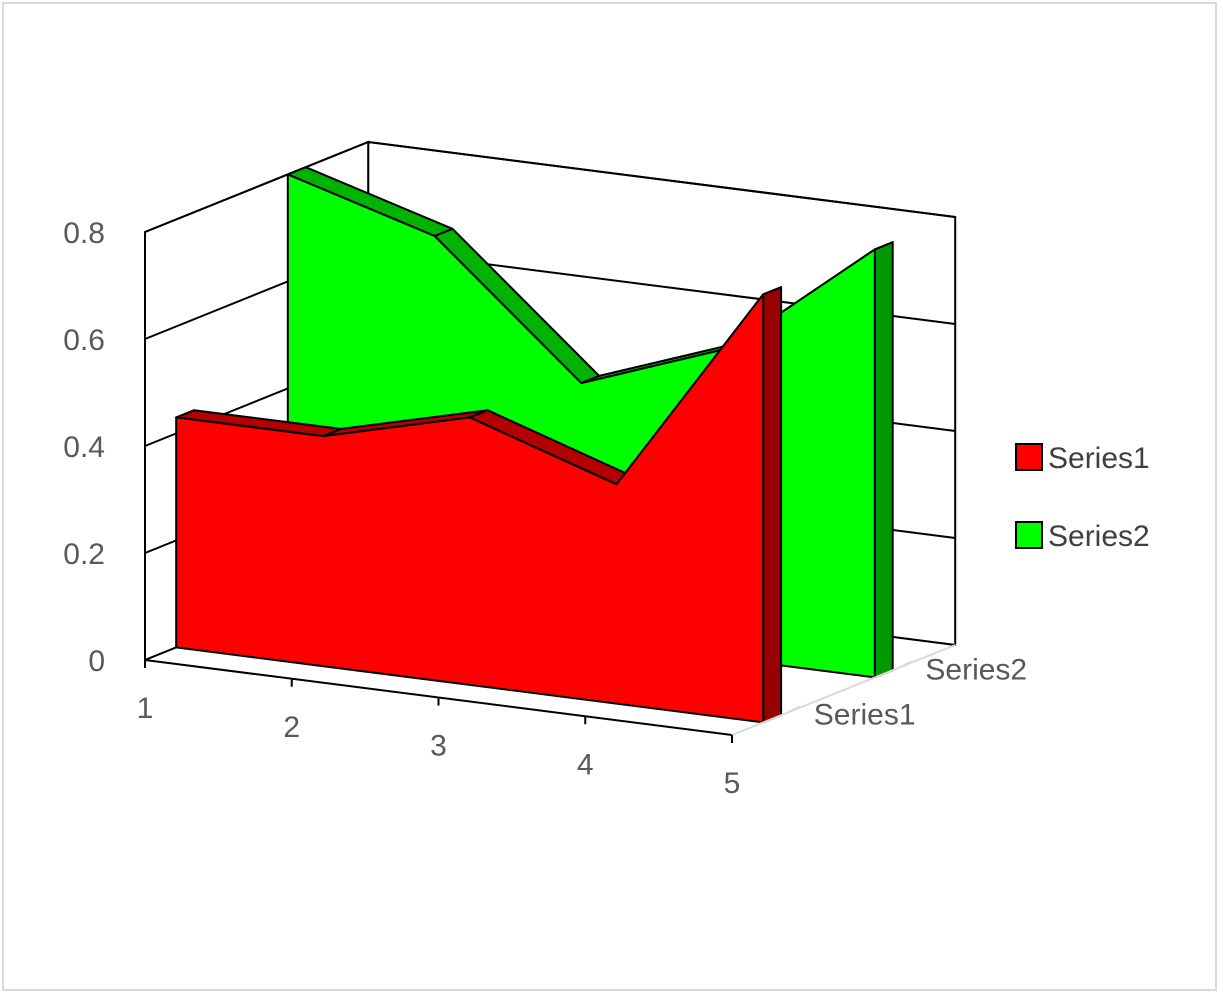  What do you see at coordinates (84, 233) in the screenshot?
I see `y-tick-label: 0.8` at bounding box center [84, 233].